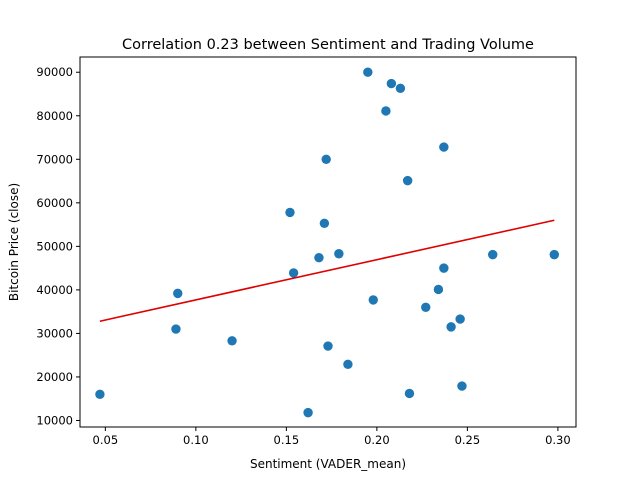 The image size is (640, 484). What do you see at coordinates (54, 72) in the screenshot?
I see `y-tick-label: 90000` at bounding box center [54, 72].